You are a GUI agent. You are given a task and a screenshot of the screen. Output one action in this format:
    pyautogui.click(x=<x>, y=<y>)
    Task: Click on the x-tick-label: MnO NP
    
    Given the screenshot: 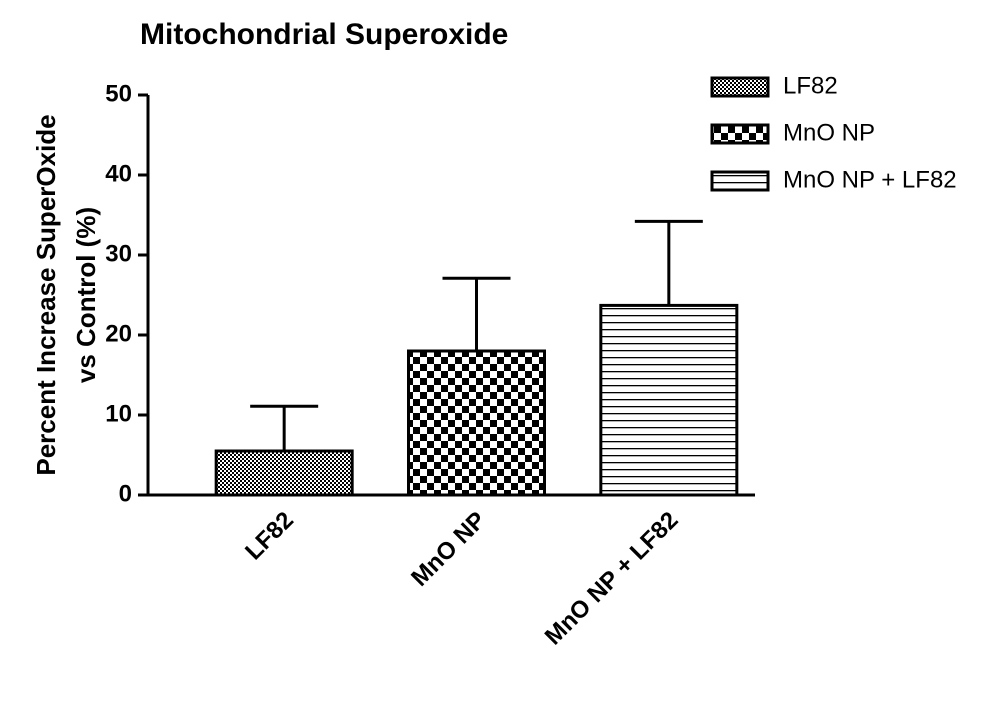 What is the action you would take?
    pyautogui.click(x=448, y=549)
    